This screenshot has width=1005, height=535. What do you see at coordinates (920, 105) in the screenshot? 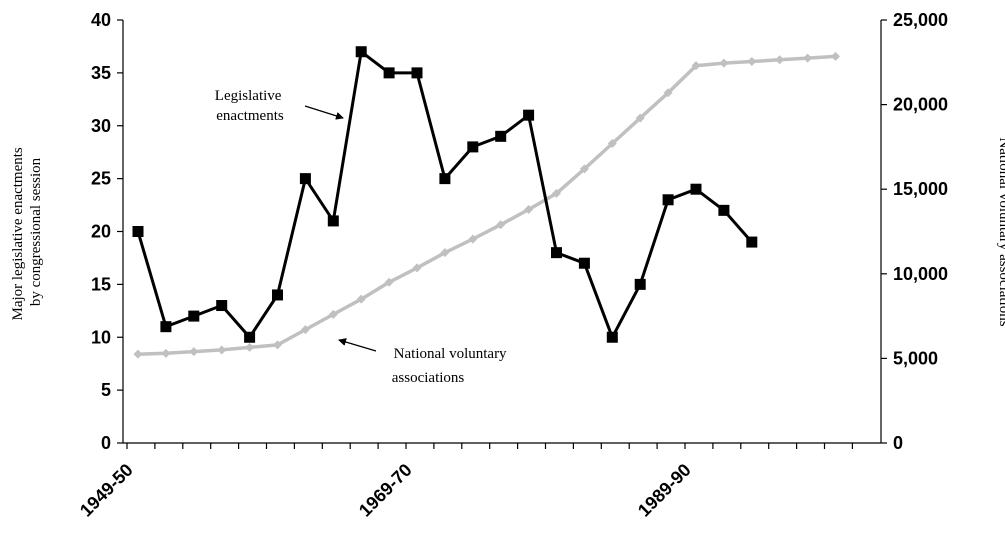
I see `right-tick-label: 20,000` at bounding box center [920, 105].